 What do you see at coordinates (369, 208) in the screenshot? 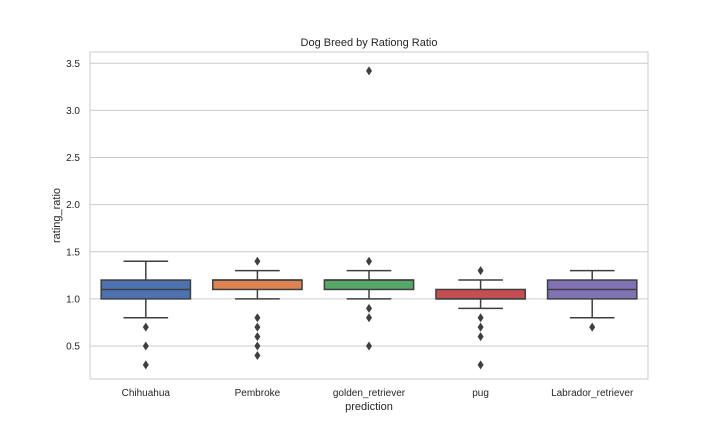
I see `box-golden_retriever` at bounding box center [369, 208].